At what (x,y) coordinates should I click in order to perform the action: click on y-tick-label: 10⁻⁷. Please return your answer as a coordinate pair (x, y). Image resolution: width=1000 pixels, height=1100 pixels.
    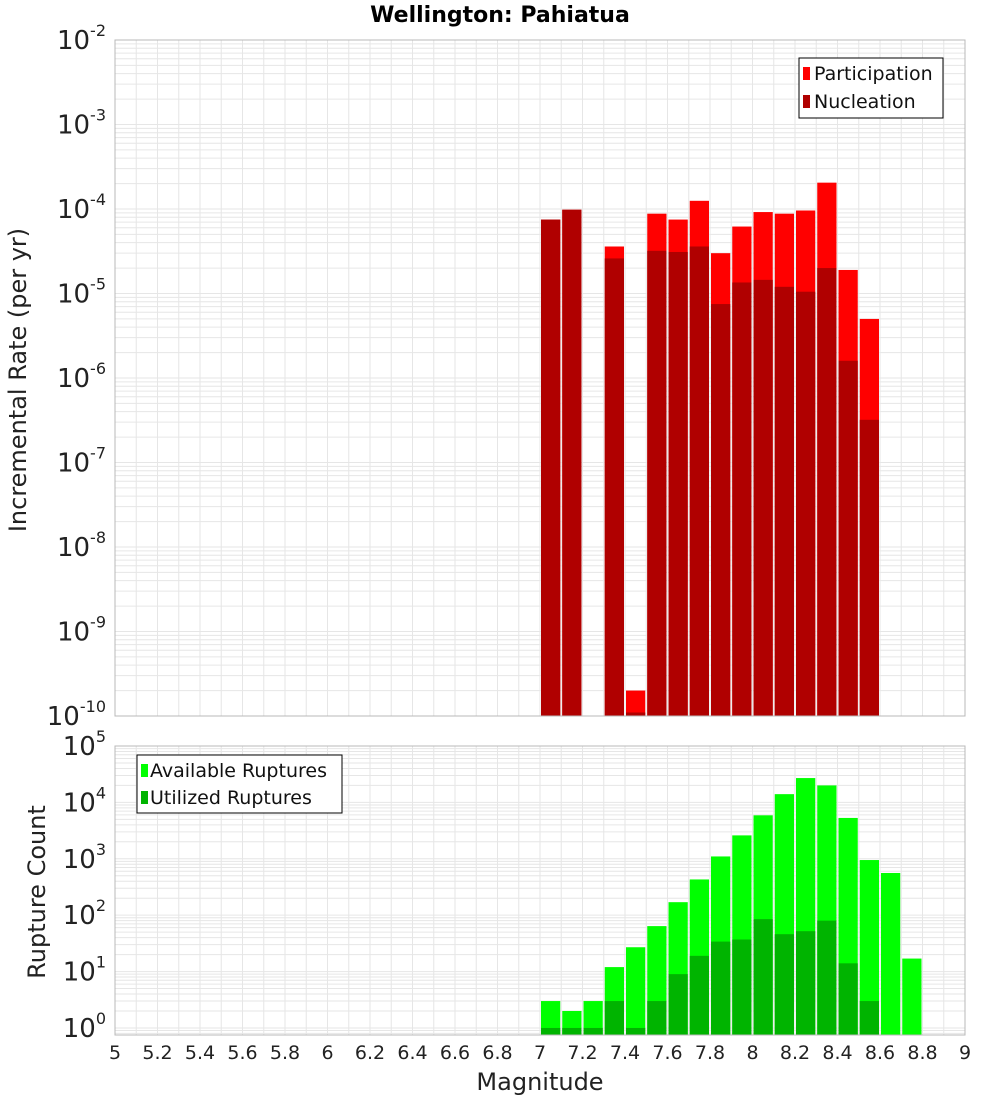
    Looking at the image, I should click on (81, 461).